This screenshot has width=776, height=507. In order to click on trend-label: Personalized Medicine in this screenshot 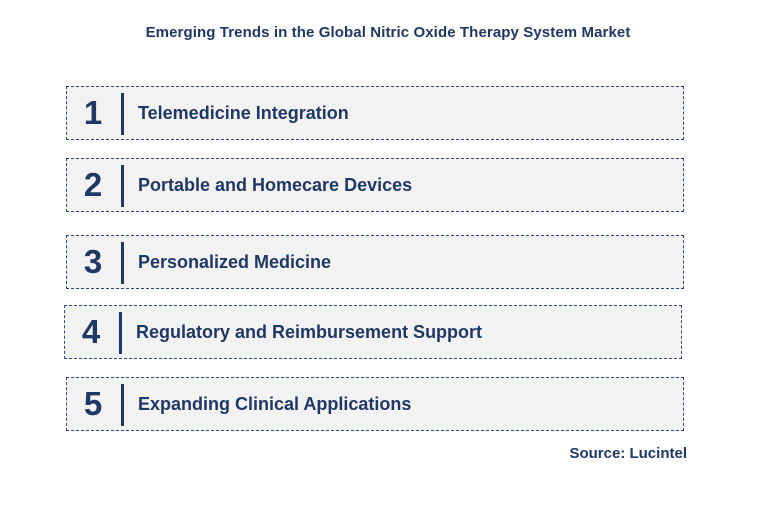, I will do `click(235, 261)`.